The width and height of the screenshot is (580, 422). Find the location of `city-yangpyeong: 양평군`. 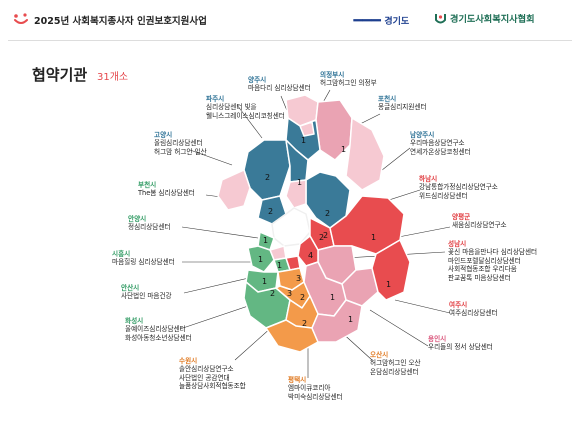

city-yangpyeong: 양평군 is located at coordinates (461, 217).